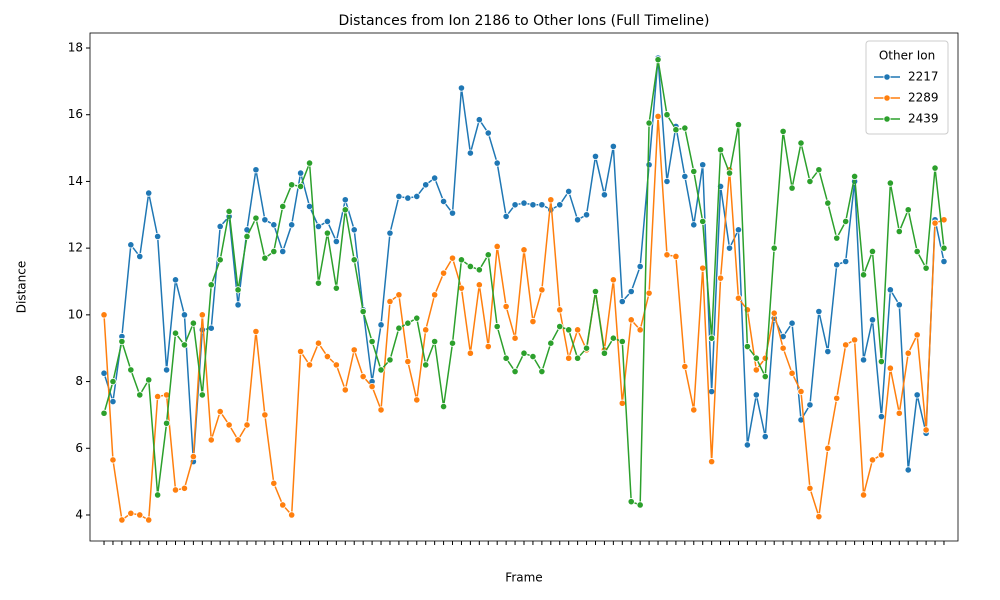 This screenshot has width=1000, height=600. Describe the element at coordinates (923, 119) in the screenshot. I see `legend-label: 2439` at that location.